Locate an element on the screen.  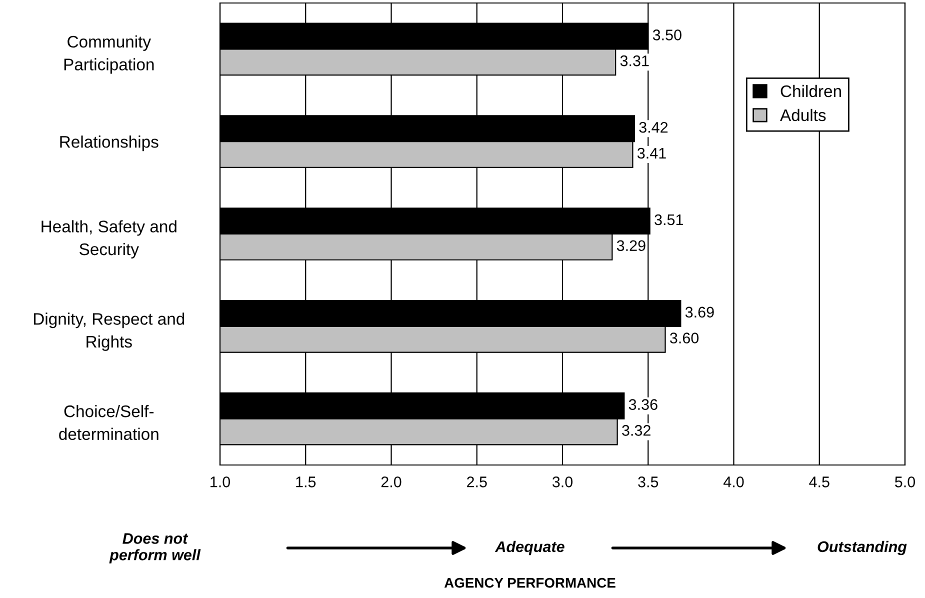
x-tick-label: 2.0 is located at coordinates (391, 482).